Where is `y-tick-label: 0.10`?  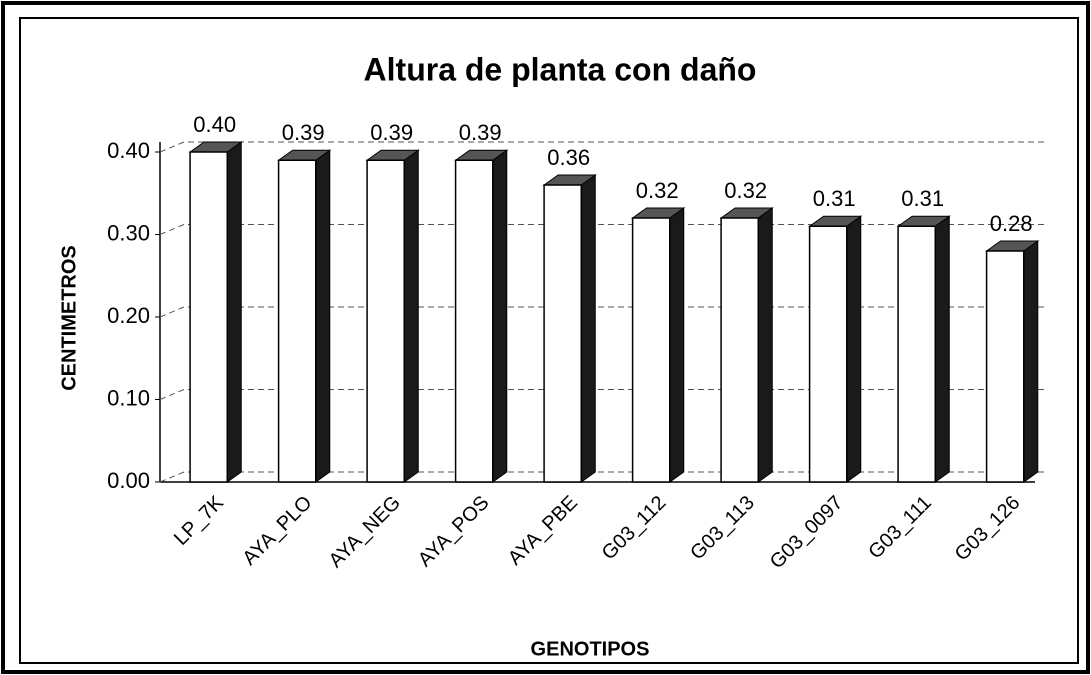 y-tick-label: 0.10 is located at coordinates (128, 397).